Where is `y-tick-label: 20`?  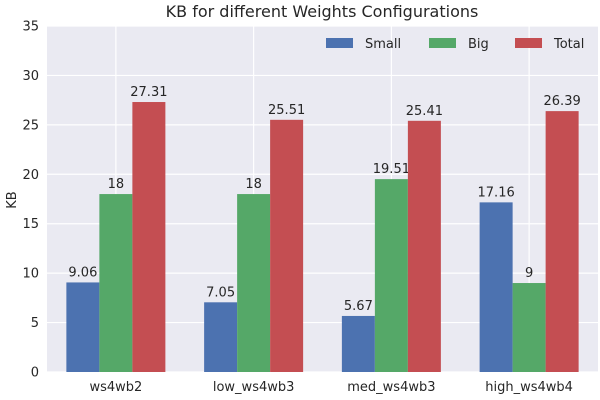
y-tick-label: 20 is located at coordinates (30, 175).